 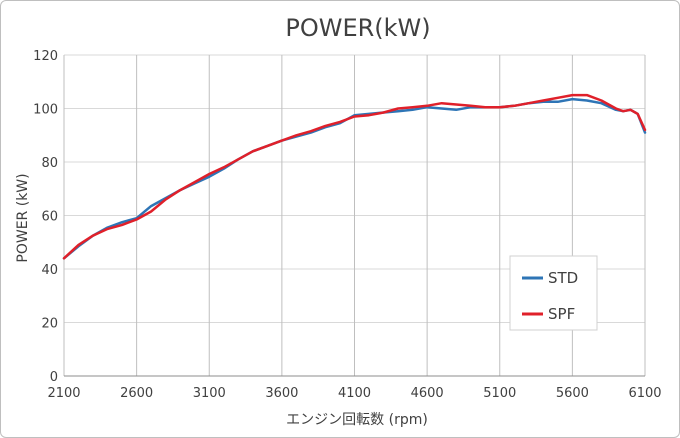 What do you see at coordinates (23, 217) in the screenshot?
I see `y-axis-title: POWER (kW)` at bounding box center [23, 217].